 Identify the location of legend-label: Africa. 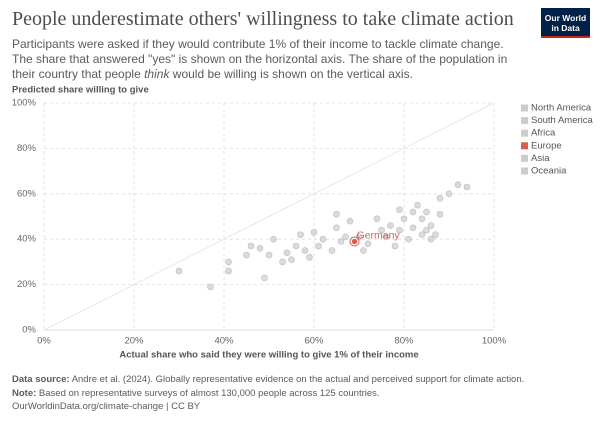
(543, 133).